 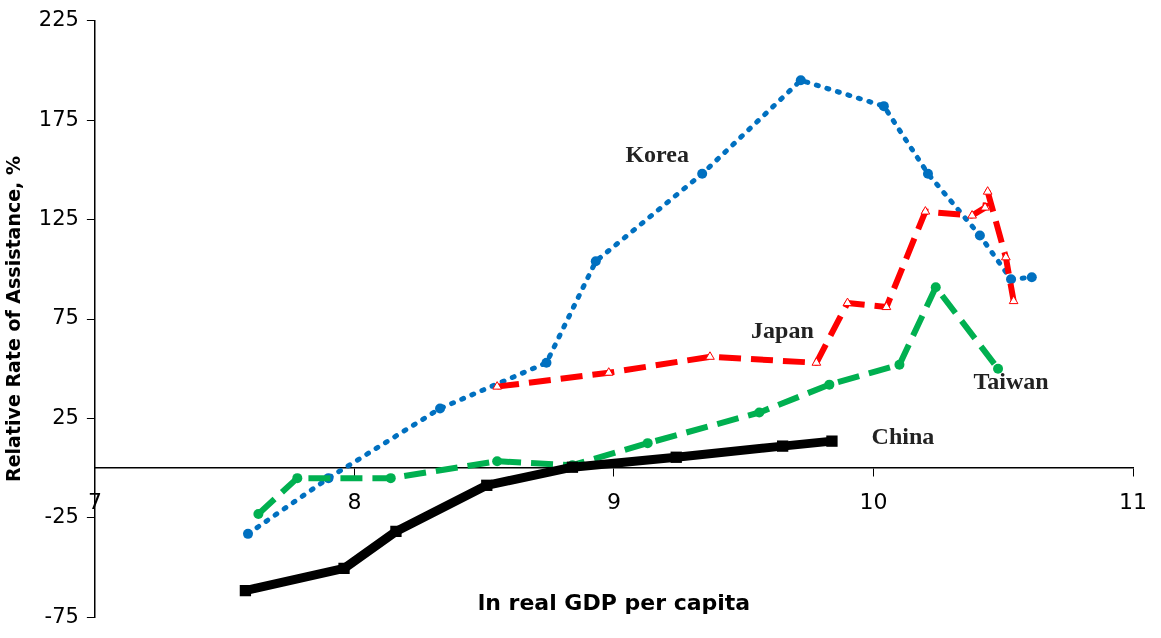 What do you see at coordinates (58, 19) in the screenshot?
I see `y-tick-label: 225` at bounding box center [58, 19].